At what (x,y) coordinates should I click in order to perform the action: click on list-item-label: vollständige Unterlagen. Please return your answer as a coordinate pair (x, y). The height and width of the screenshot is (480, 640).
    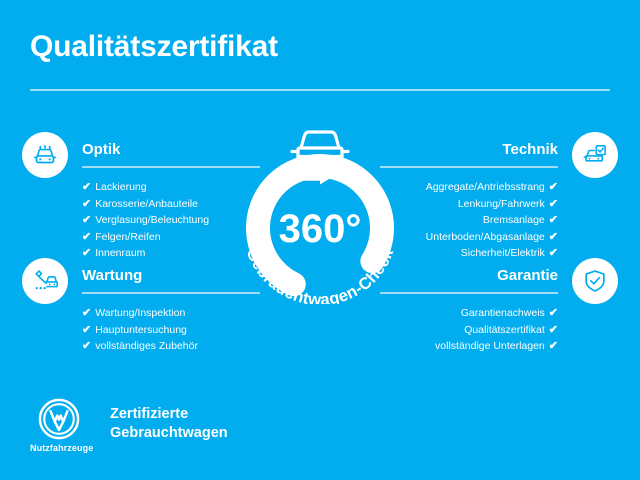
    Looking at the image, I should click on (490, 346).